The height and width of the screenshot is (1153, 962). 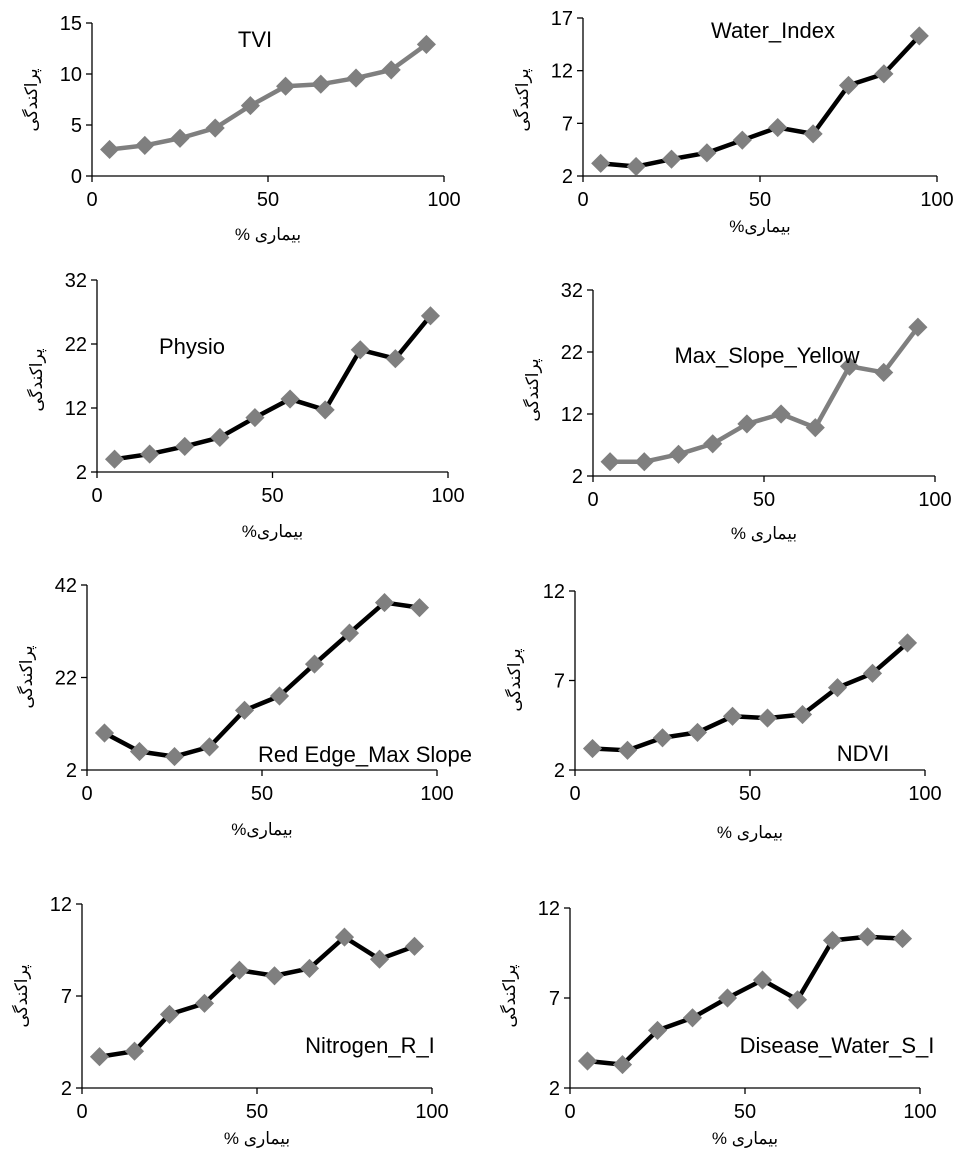 I want to click on y-tick-label: 32, so click(x=572, y=291).